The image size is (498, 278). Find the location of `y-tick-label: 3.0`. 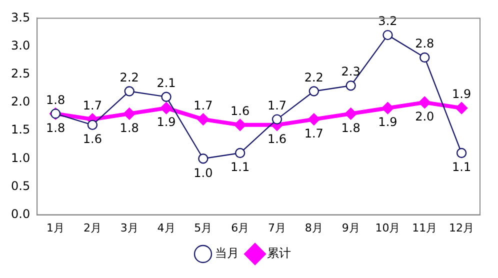

y-tick-label: 3.0 is located at coordinates (20, 45).